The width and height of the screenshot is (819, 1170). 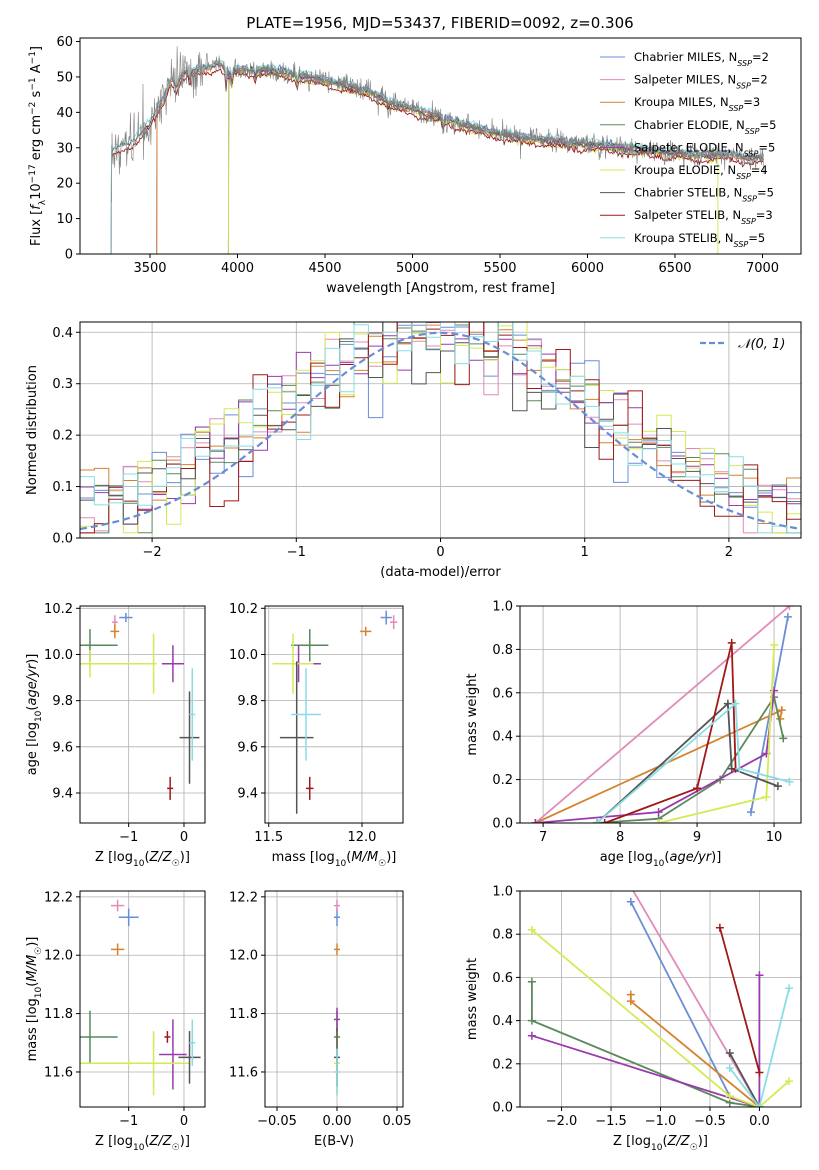 I want to click on y-tick-label: 1.0, so click(x=502, y=607).